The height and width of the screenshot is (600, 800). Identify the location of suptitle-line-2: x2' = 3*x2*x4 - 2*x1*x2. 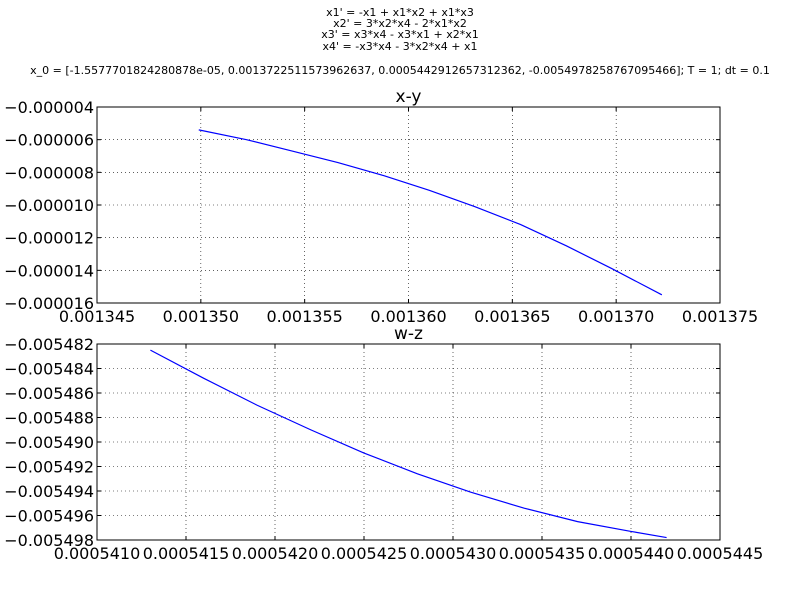
(400, 23).